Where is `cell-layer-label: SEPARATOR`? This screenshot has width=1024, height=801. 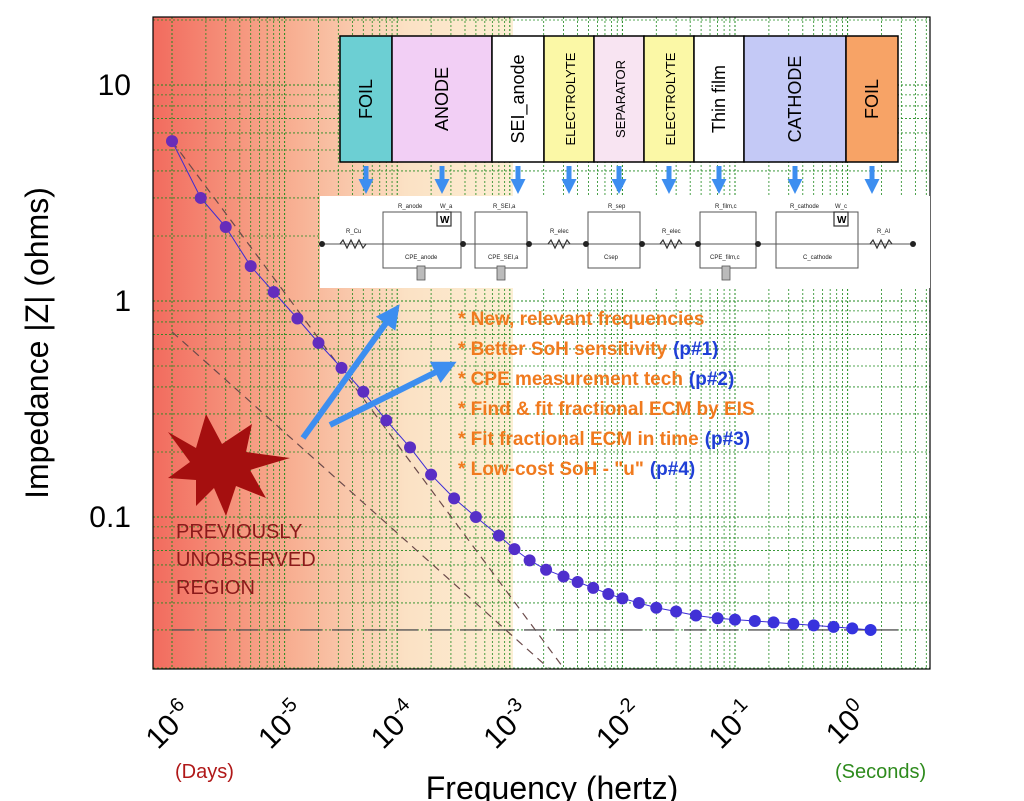
cell-layer-label: SEPARATOR is located at coordinates (620, 99).